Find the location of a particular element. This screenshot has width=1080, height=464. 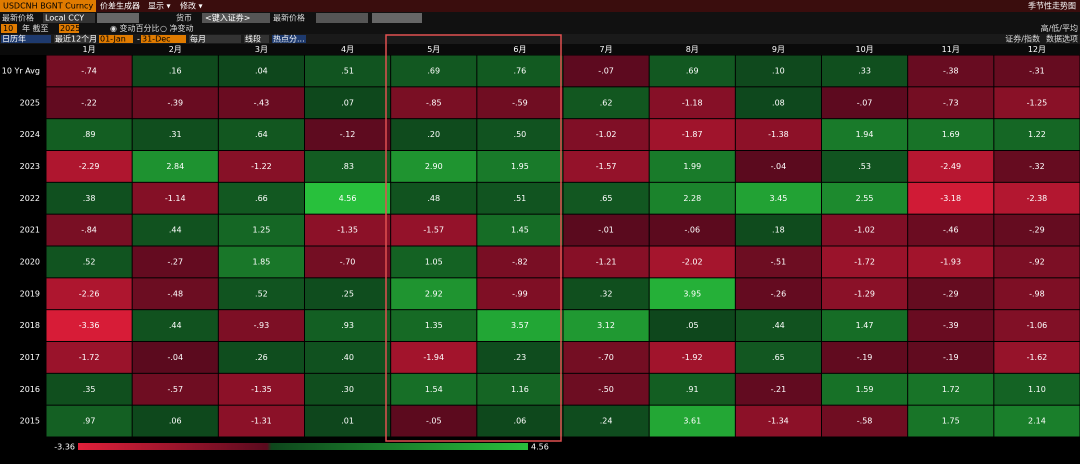

cell-value: 1.35 is located at coordinates (434, 325).